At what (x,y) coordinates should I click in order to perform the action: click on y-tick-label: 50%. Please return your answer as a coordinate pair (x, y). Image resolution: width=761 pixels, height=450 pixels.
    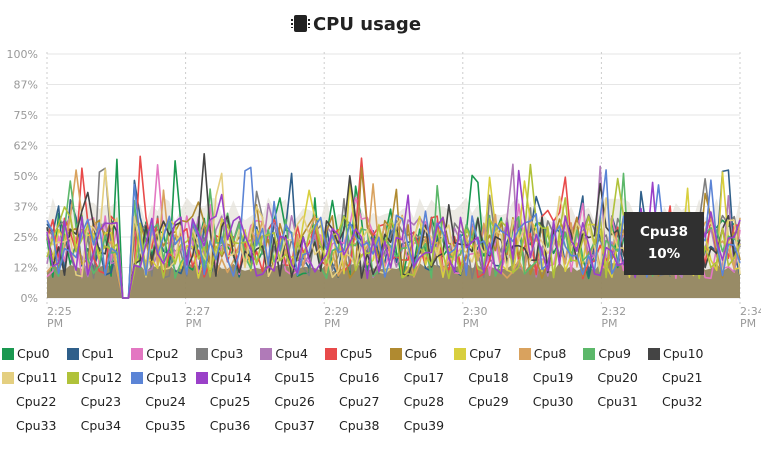
    Looking at the image, I should click on (26, 176).